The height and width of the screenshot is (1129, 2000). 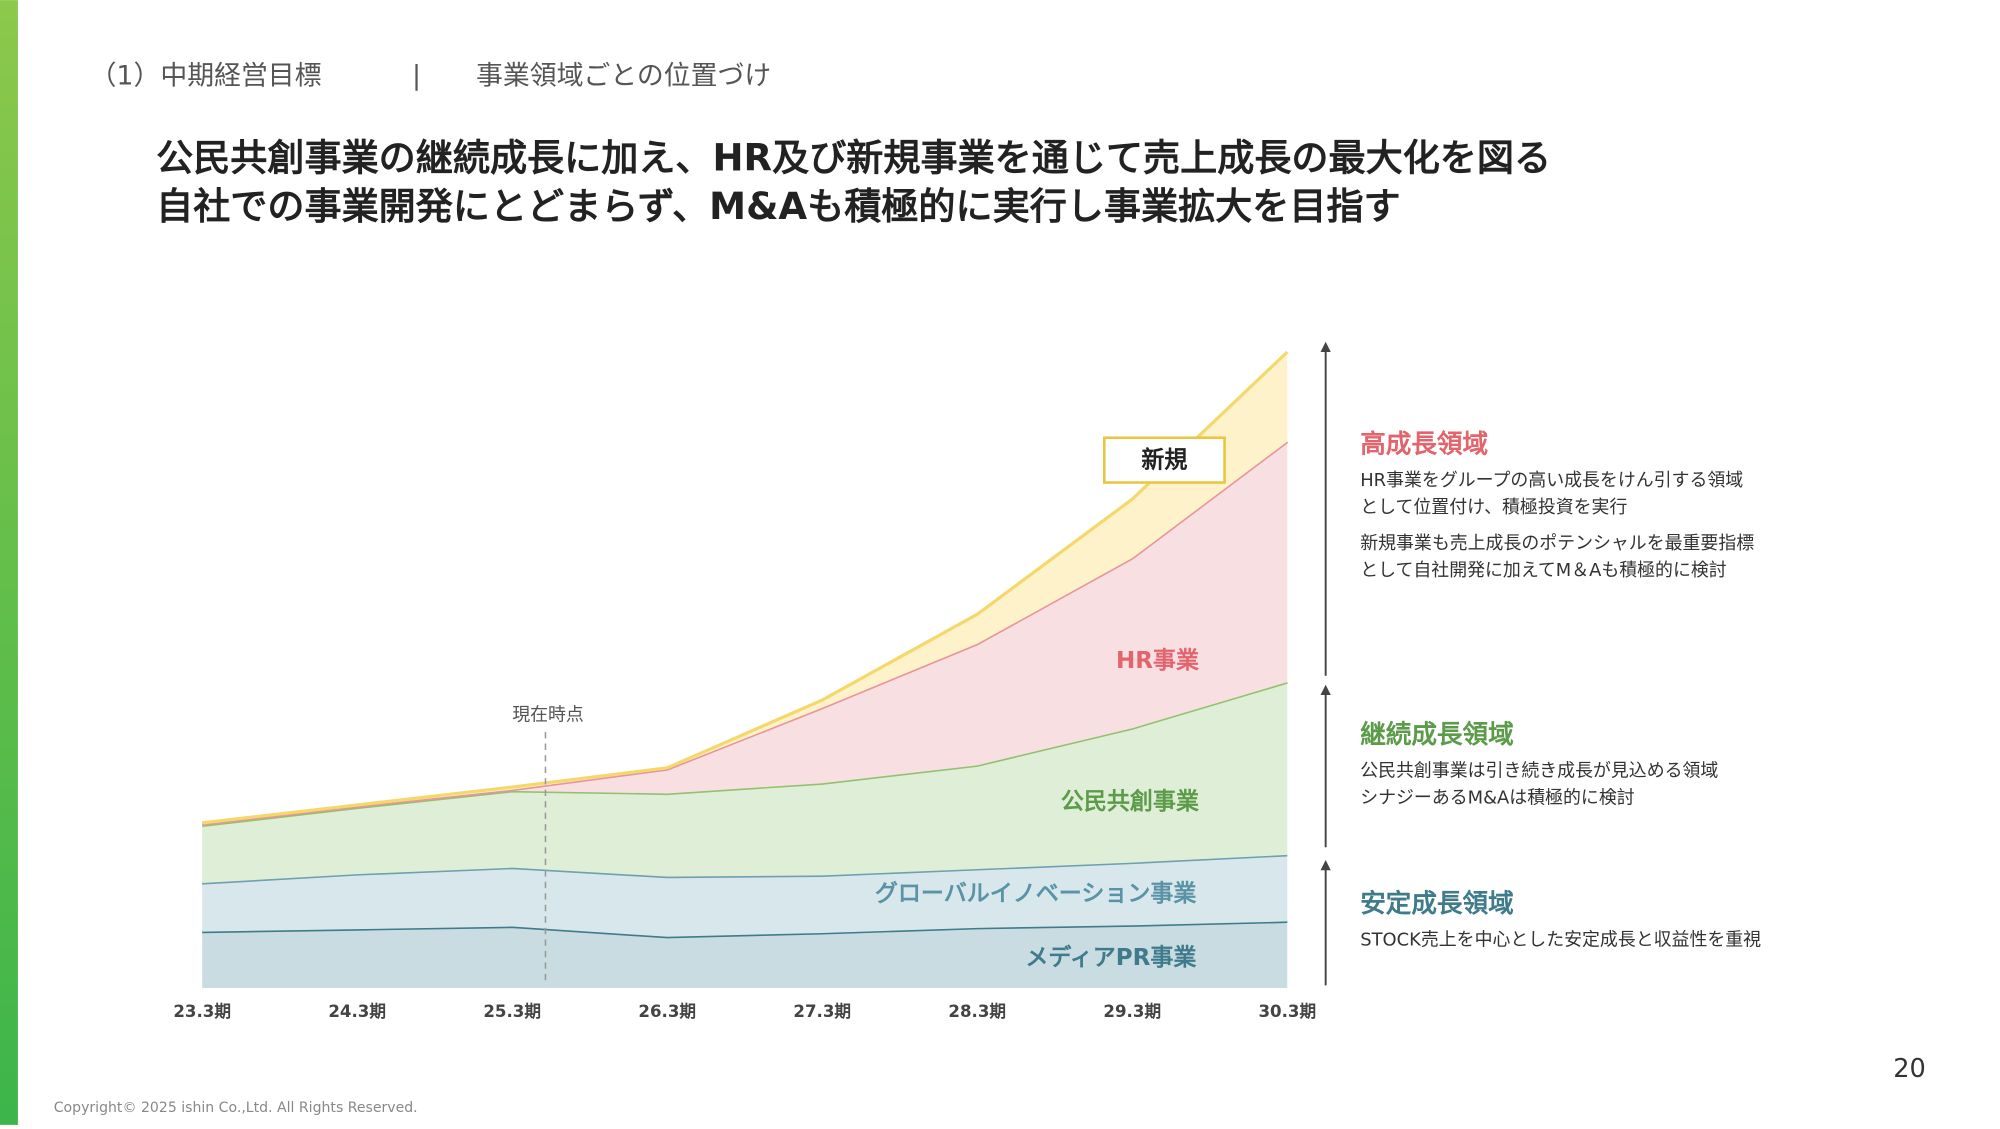 I want to click on annotation-text: 現在時点, so click(x=548, y=714).